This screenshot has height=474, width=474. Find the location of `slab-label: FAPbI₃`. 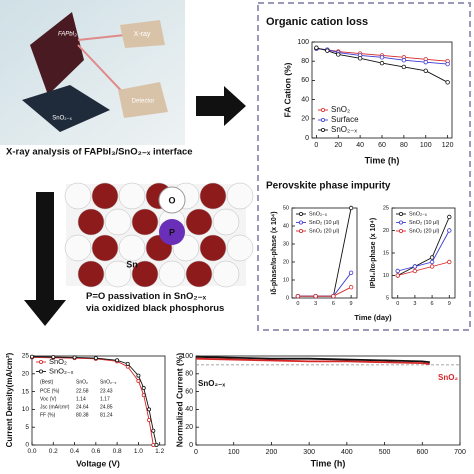

slab-label: FAPbI₃ is located at coordinates (67, 35).